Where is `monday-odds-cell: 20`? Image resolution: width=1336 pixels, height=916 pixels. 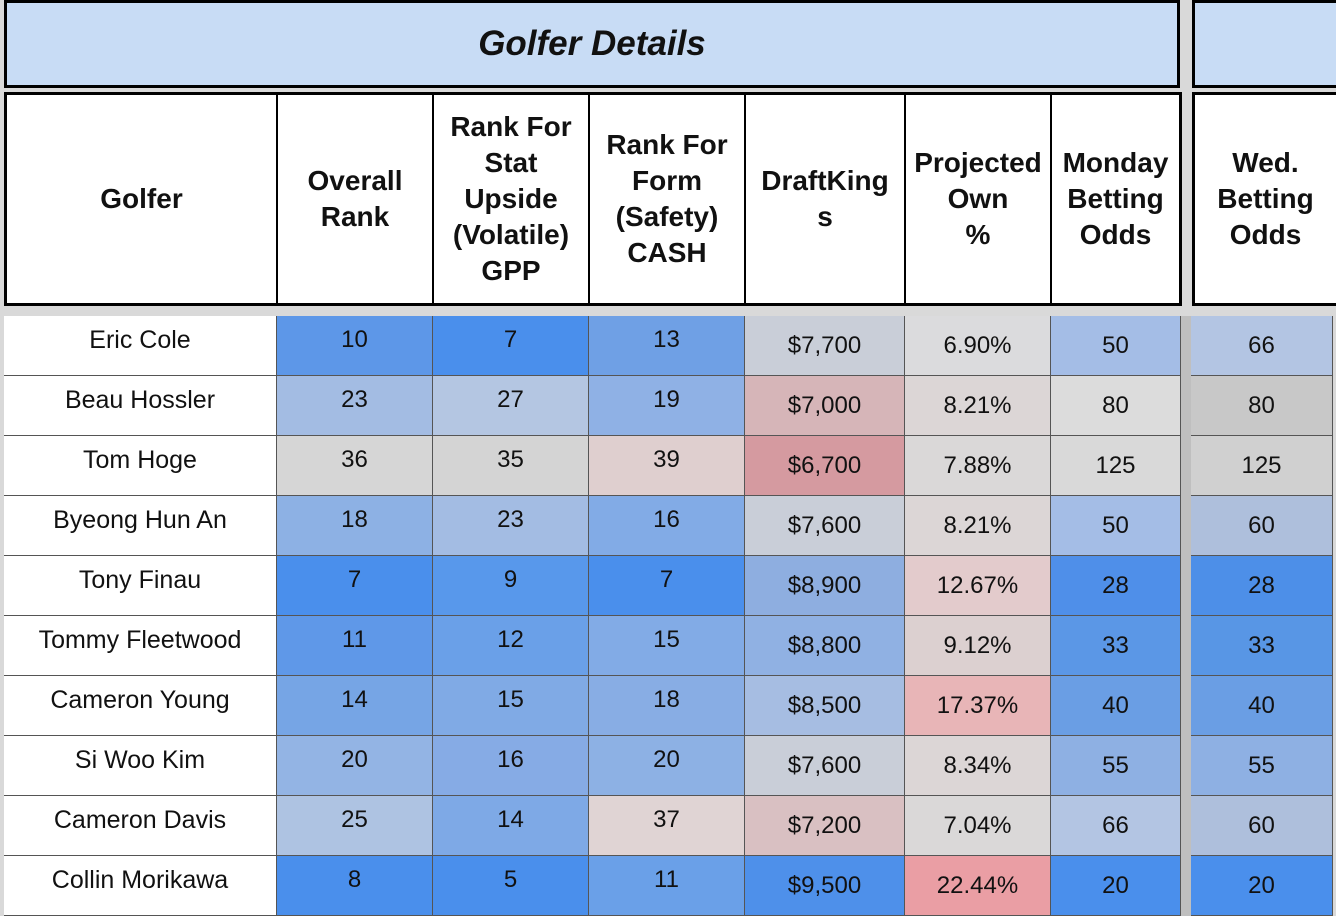 monday-odds-cell: 20 is located at coordinates (1116, 886).